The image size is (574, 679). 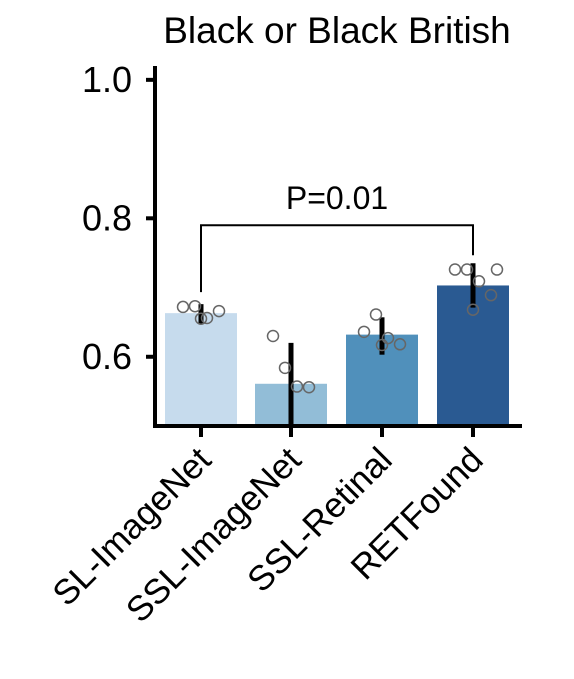 What do you see at coordinates (107, 79) in the screenshot?
I see `y-tick-label: 1.0` at bounding box center [107, 79].